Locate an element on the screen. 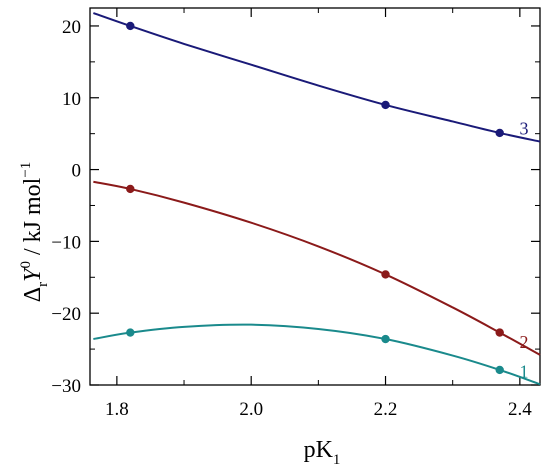  y-axis-title-rest: / kJ mol is located at coordinates (33, 219).